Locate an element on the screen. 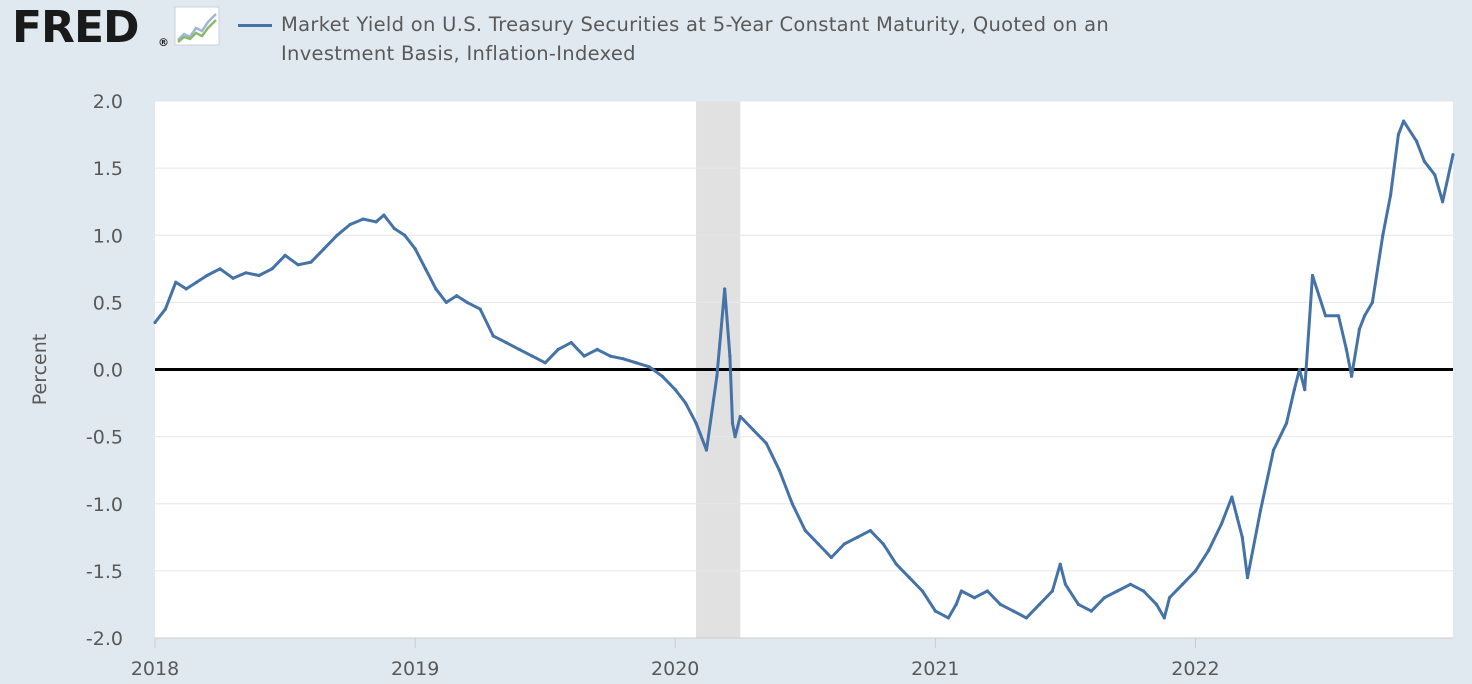 This screenshot has height=684, width=1472. x-tick-label: 2022 is located at coordinates (1195, 669).